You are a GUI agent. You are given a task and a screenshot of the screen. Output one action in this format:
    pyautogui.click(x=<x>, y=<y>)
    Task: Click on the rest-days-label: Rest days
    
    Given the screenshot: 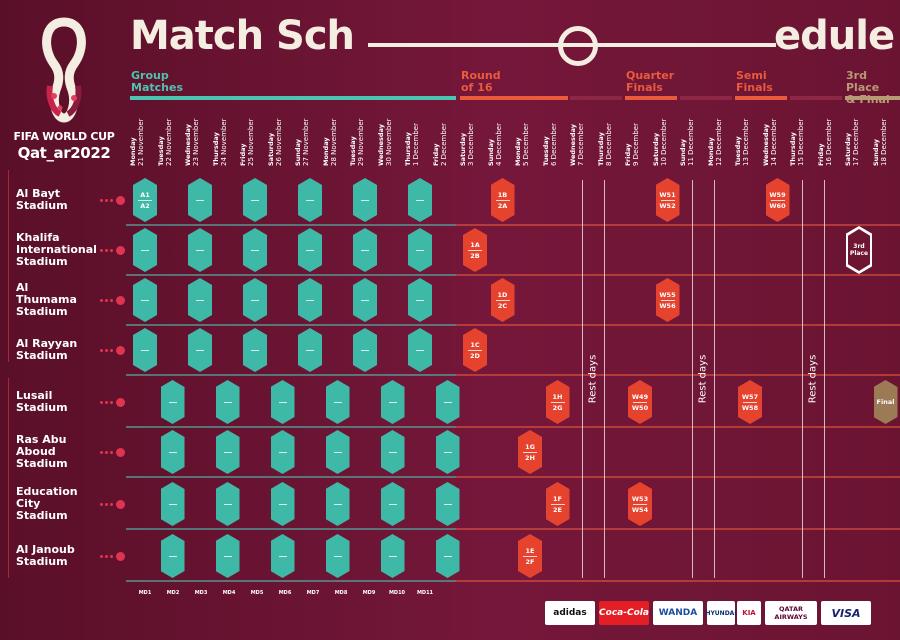 What is the action you would take?
    pyautogui.click(x=593, y=379)
    